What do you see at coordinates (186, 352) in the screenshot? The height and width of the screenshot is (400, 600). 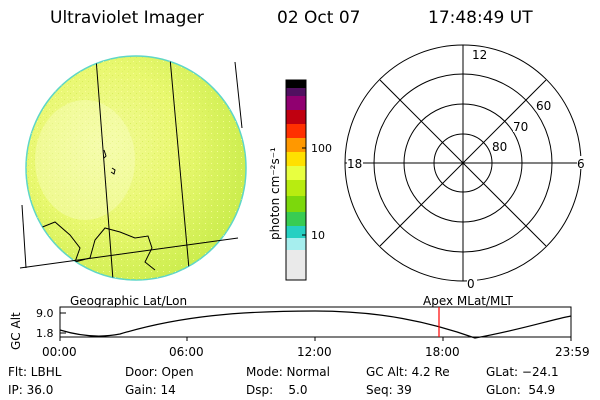 I see `altitude-xtick-0600: 06:00` at bounding box center [186, 352].